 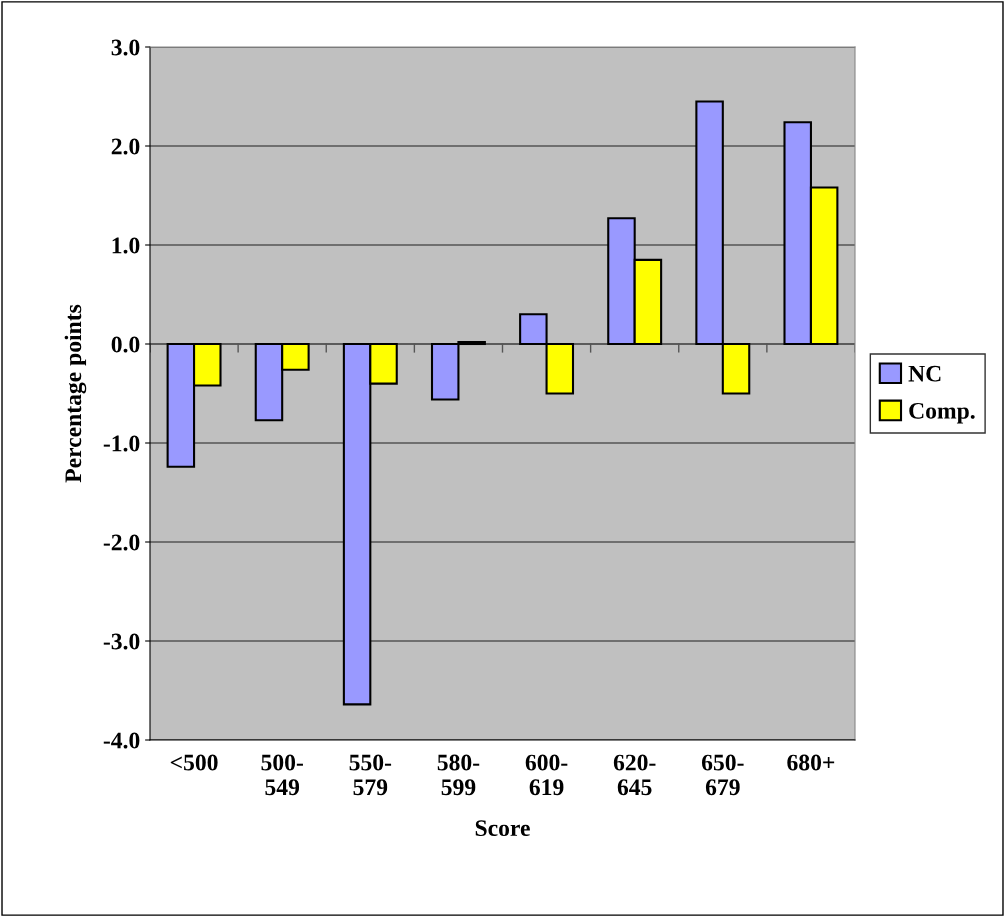 I want to click on x-tick-label: <500, so click(x=194, y=762).